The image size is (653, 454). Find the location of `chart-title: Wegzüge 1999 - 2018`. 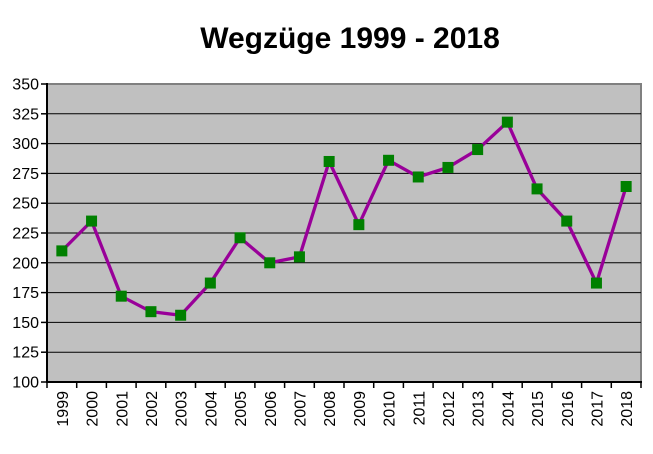

chart-title: Wegzüge 1999 - 2018 is located at coordinates (350, 38).